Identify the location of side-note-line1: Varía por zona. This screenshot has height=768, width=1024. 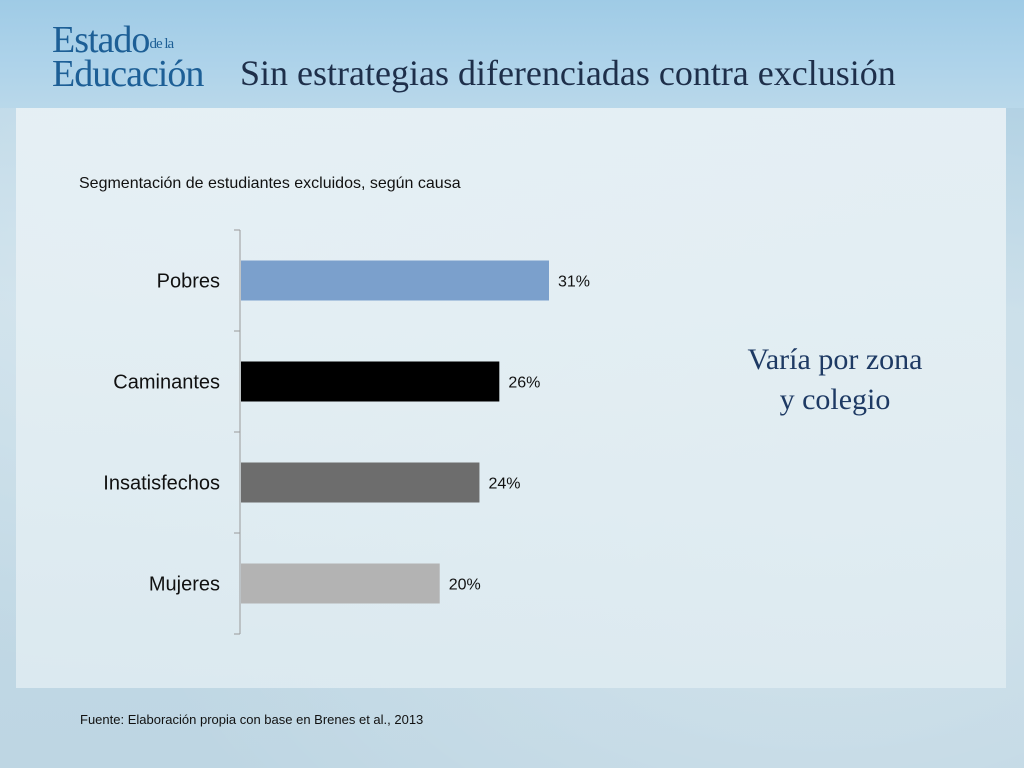
(835, 359).